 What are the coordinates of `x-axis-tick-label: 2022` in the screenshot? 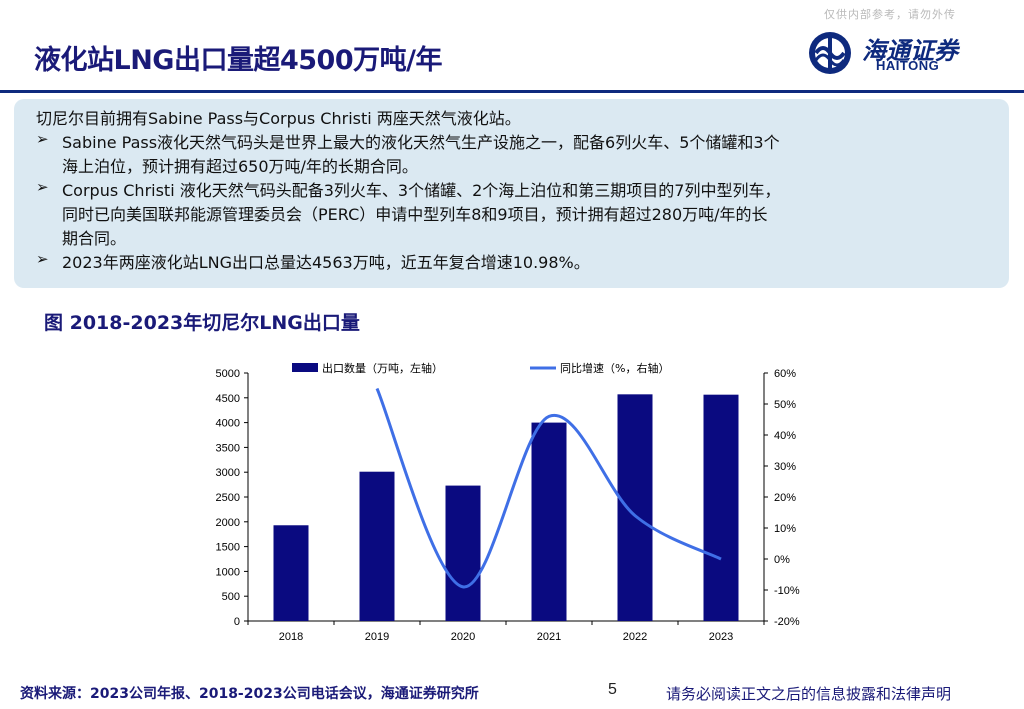 It's located at (635, 637).